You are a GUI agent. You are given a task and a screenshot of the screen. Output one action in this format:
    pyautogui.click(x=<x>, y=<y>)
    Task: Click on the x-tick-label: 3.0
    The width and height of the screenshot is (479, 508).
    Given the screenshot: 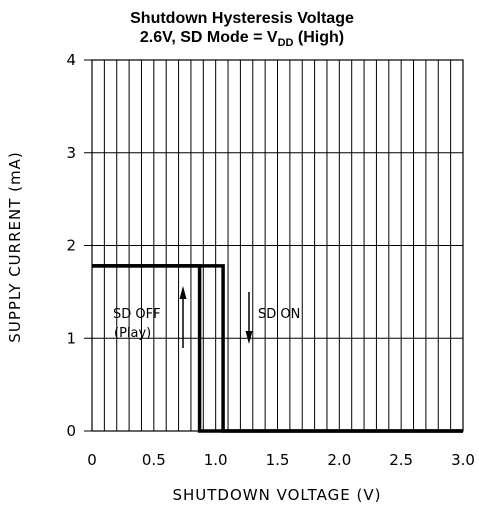 What is the action you would take?
    pyautogui.click(x=463, y=460)
    